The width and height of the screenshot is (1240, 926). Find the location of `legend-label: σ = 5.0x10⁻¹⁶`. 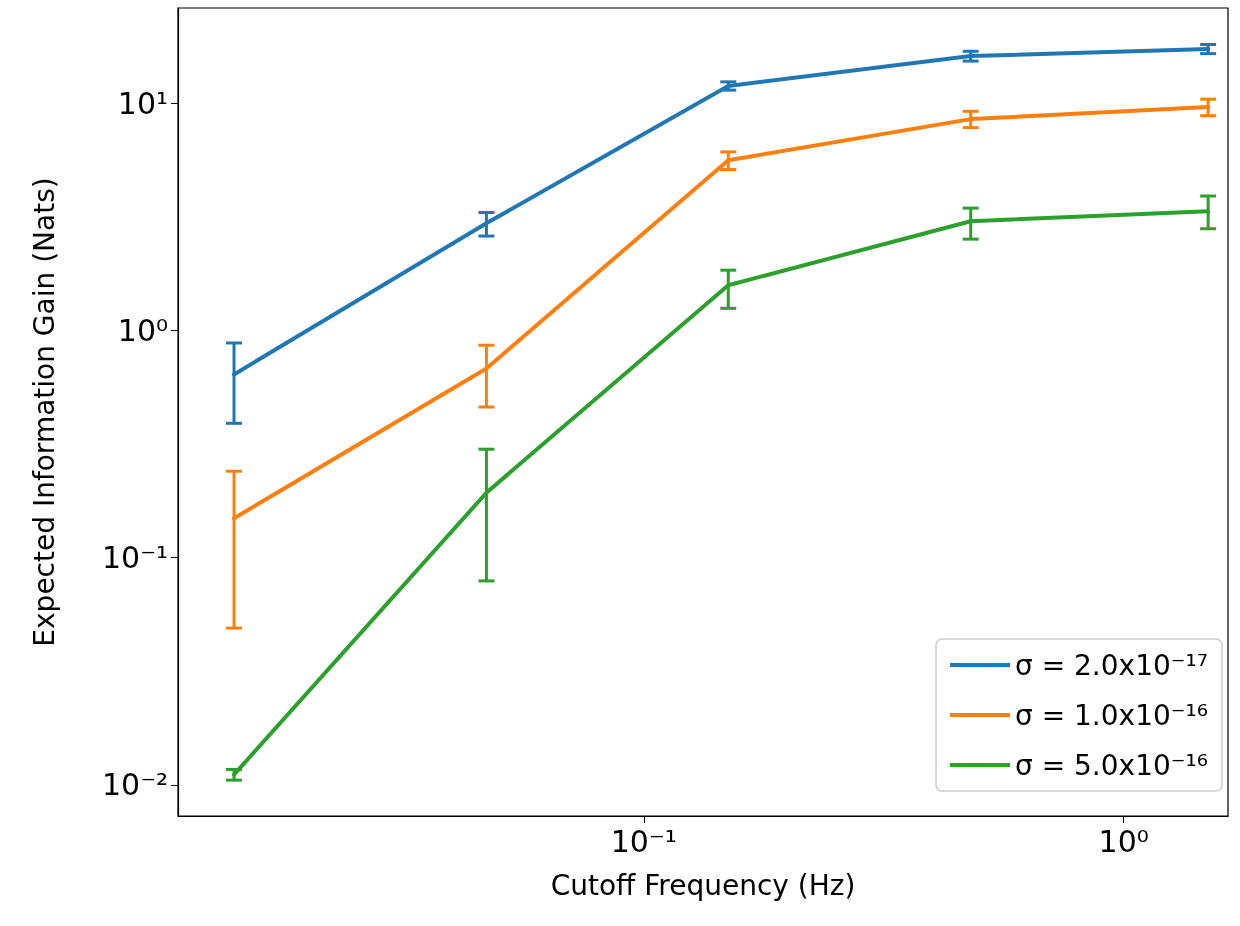

legend-label: σ = 5.0x10⁻¹⁶ is located at coordinates (1111, 765).